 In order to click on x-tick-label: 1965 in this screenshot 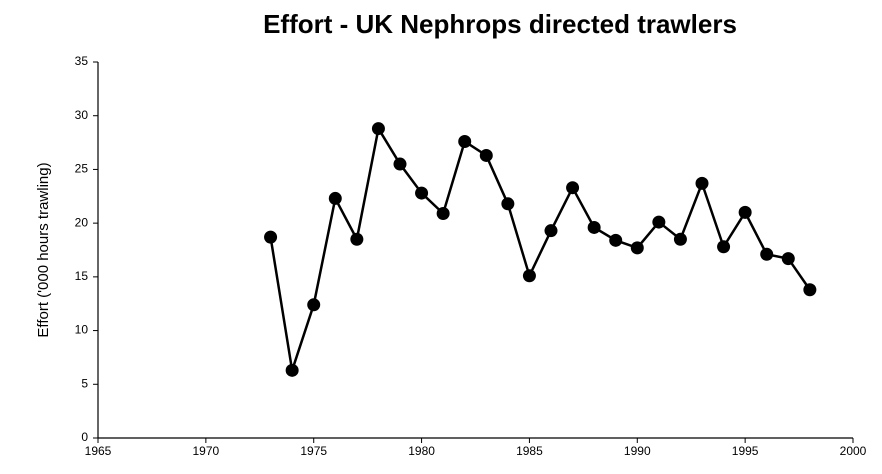, I will do `click(98, 451)`.